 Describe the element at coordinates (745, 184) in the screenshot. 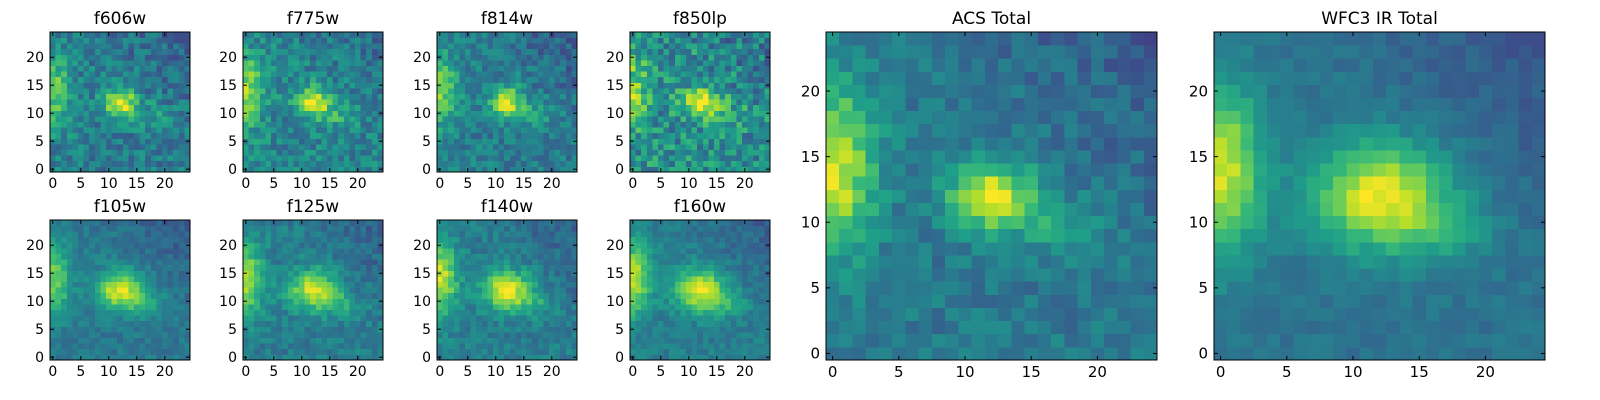

I see `x-tick-label: 20` at that location.